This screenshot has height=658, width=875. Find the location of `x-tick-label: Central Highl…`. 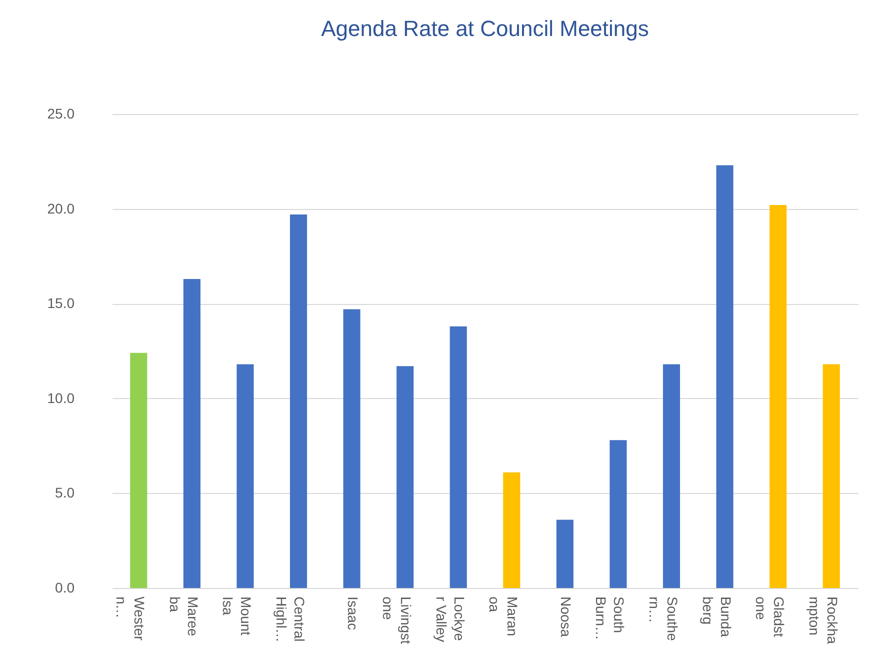

x-tick-label: Central Highl… is located at coordinates (291, 619).